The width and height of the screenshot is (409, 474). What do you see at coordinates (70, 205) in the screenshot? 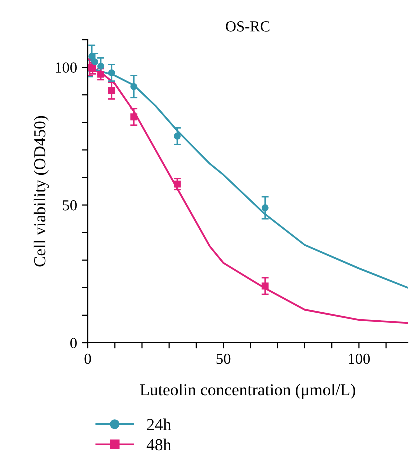
I see `y-tick-label: 50` at bounding box center [70, 205].